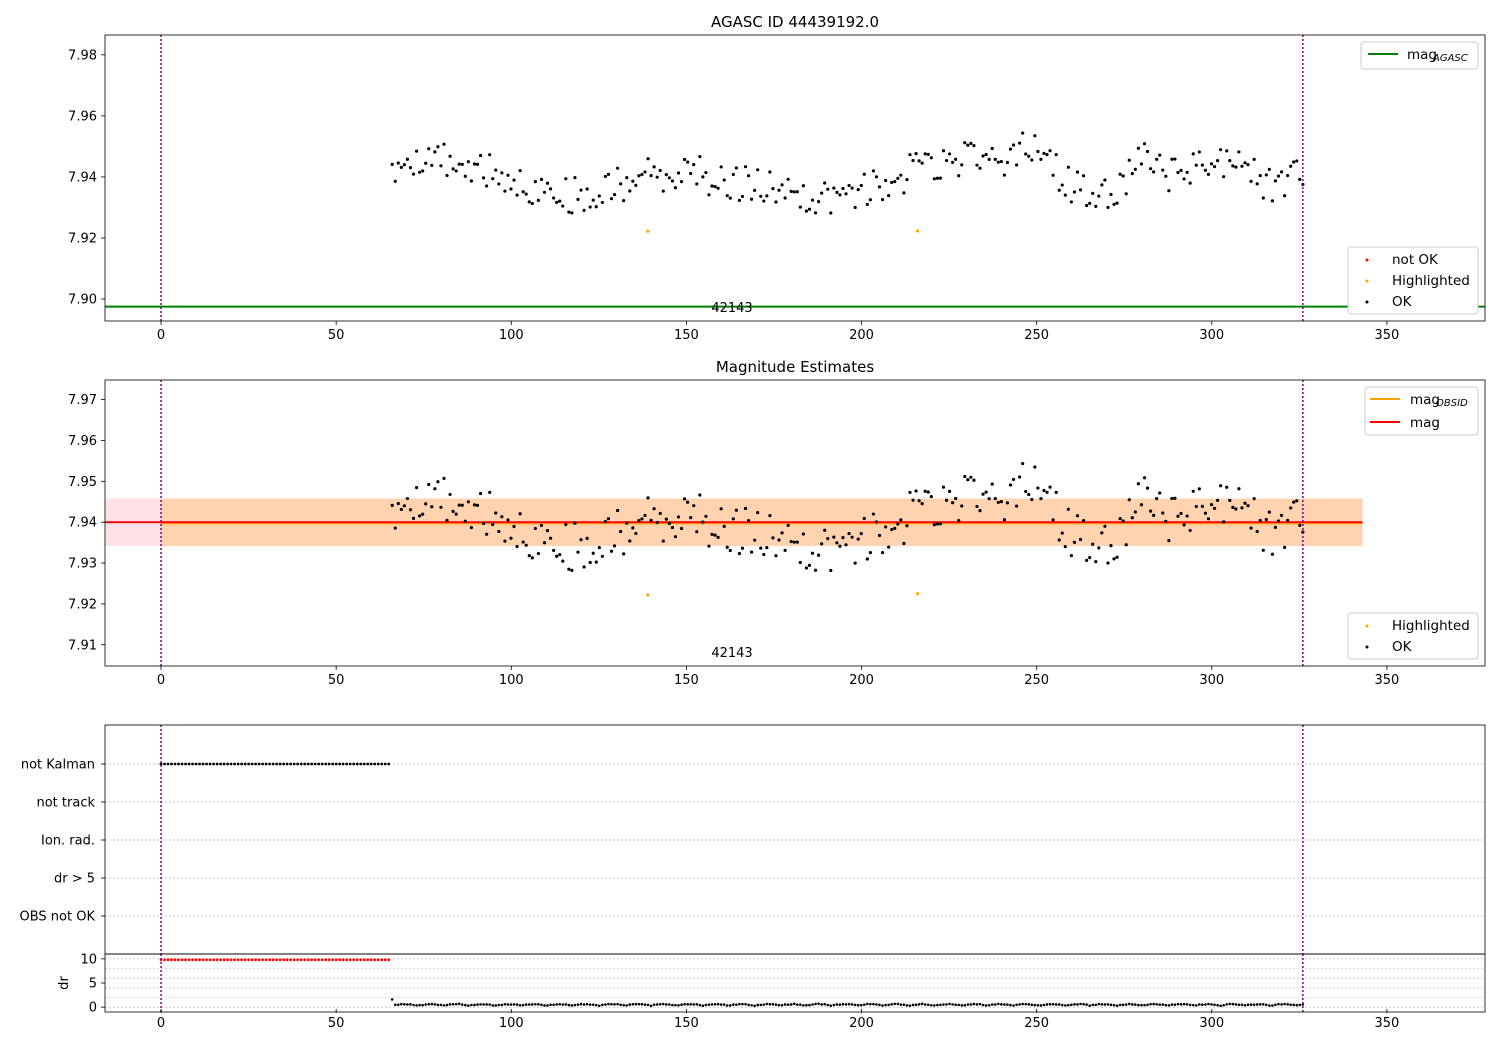 This screenshot has height=1050, width=1500. I want to click on x-tick-label: 350, so click(1387, 335).